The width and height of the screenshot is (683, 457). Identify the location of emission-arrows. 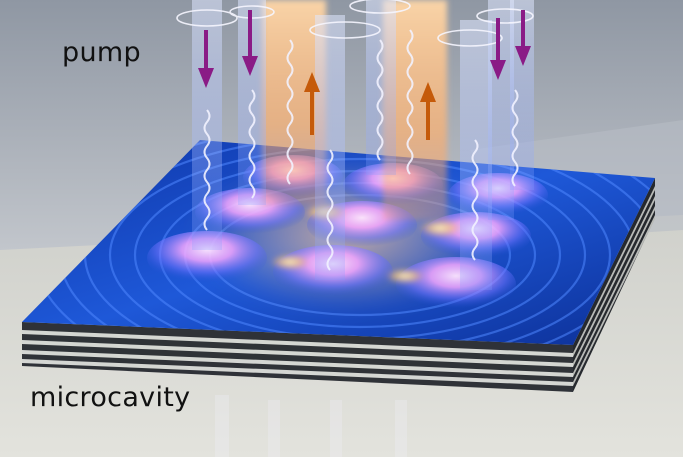
(370, 106).